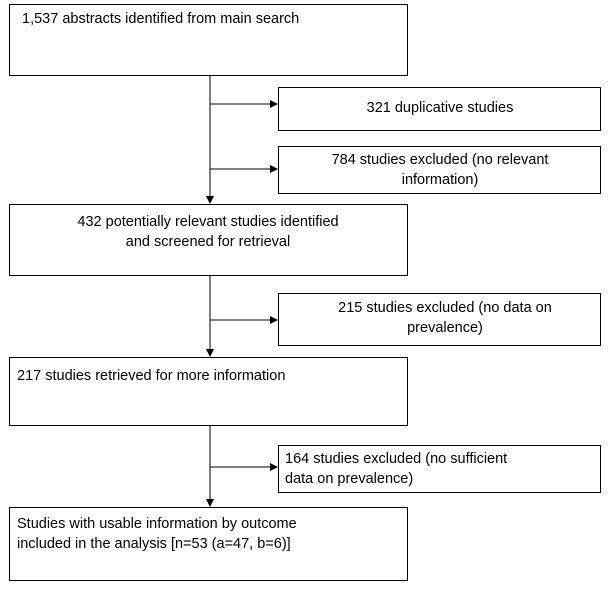 The image size is (610, 590). I want to click on box-text: 784 studies excluded (no relevant, so click(440, 160).